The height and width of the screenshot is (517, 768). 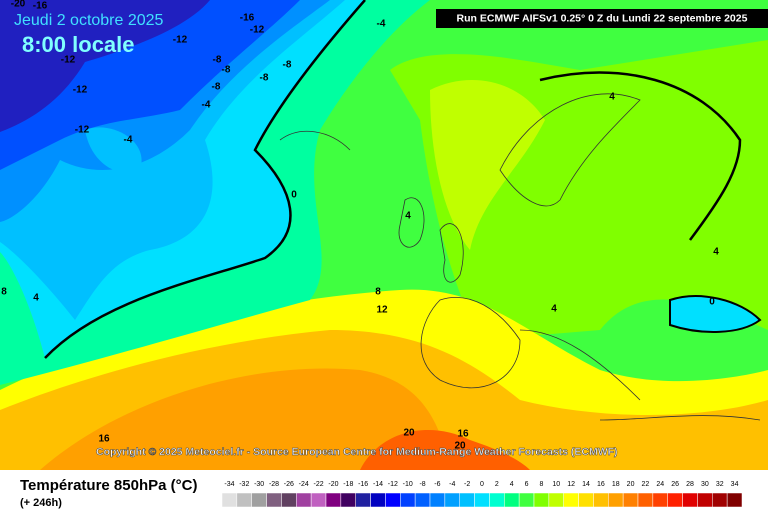 What do you see at coordinates (601, 484) in the screenshot?
I see `legend-label: 16` at bounding box center [601, 484].